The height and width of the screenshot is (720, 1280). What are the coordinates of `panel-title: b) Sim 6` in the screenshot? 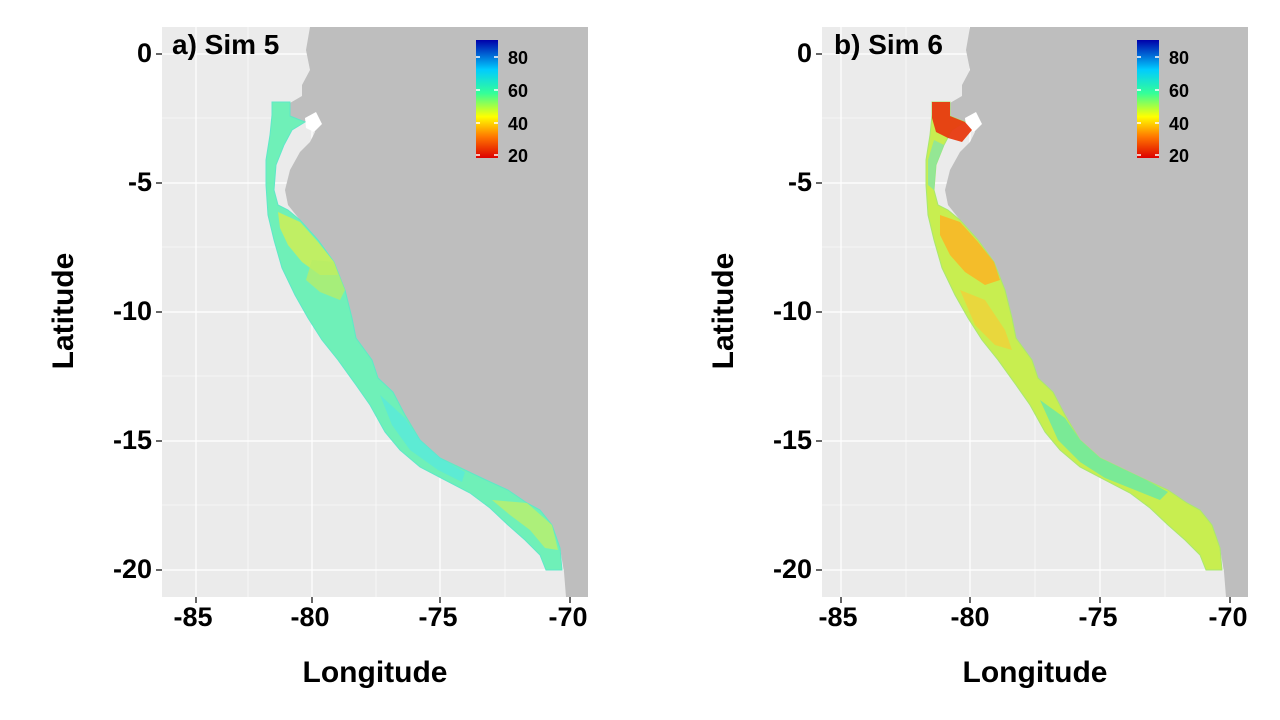 It's located at (888, 44).